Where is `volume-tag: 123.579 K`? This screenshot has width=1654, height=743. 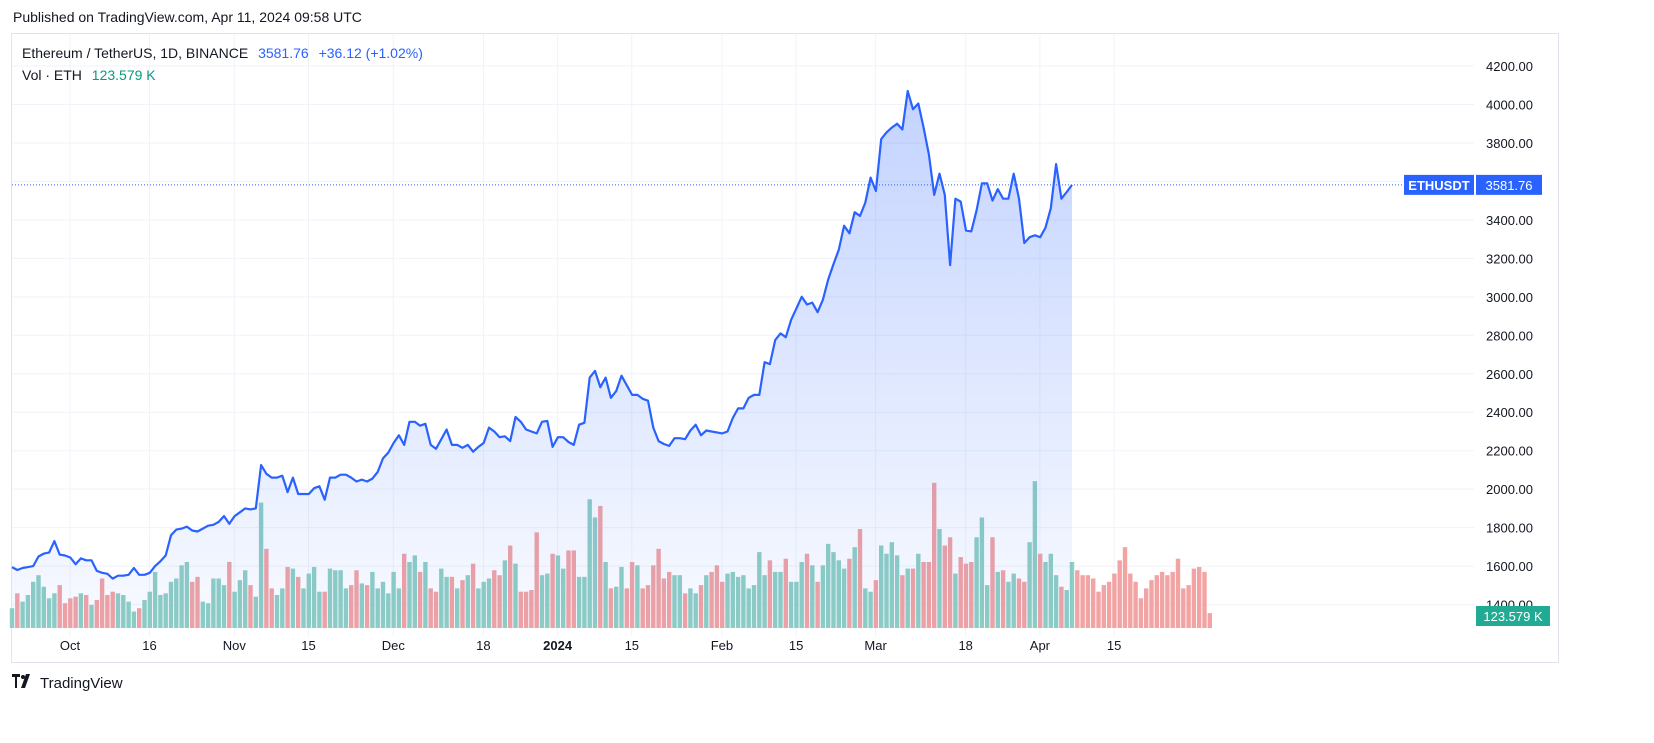 volume-tag: 123.579 K is located at coordinates (1513, 616).